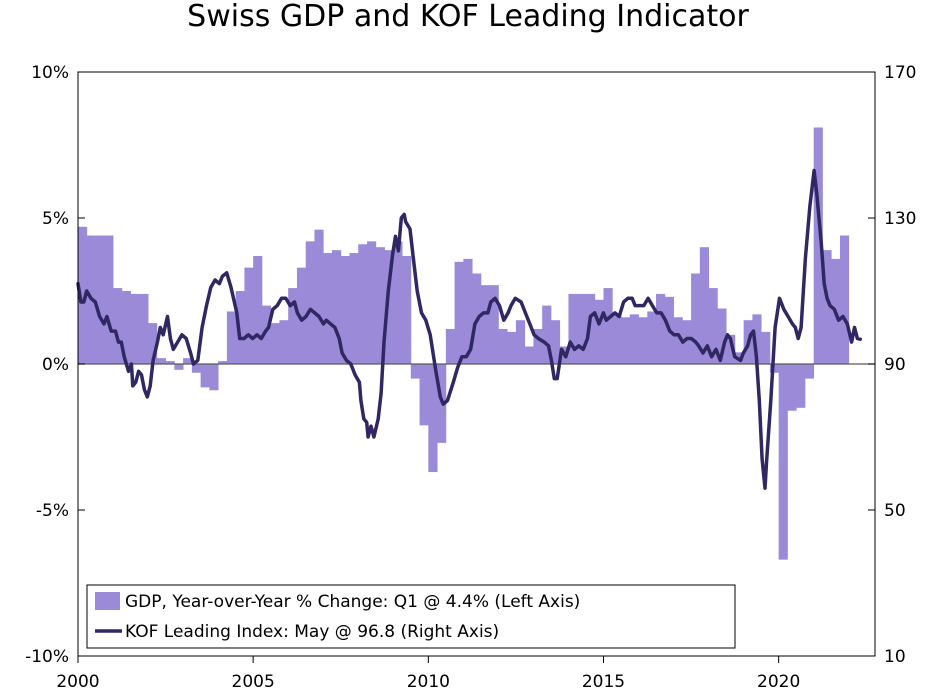  What do you see at coordinates (603, 682) in the screenshot?
I see `x-tick-label: 2015` at bounding box center [603, 682].